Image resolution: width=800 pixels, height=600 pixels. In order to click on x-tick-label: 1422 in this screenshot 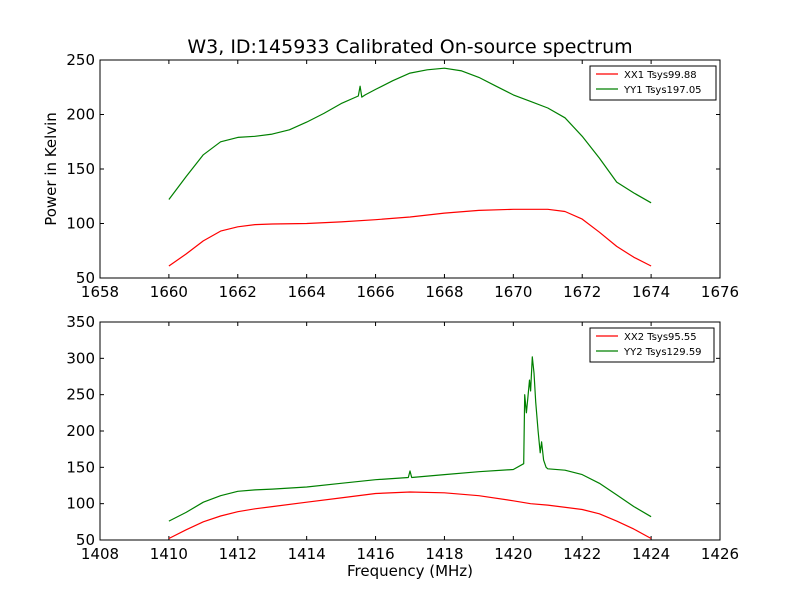, I will do `click(582, 554)`.